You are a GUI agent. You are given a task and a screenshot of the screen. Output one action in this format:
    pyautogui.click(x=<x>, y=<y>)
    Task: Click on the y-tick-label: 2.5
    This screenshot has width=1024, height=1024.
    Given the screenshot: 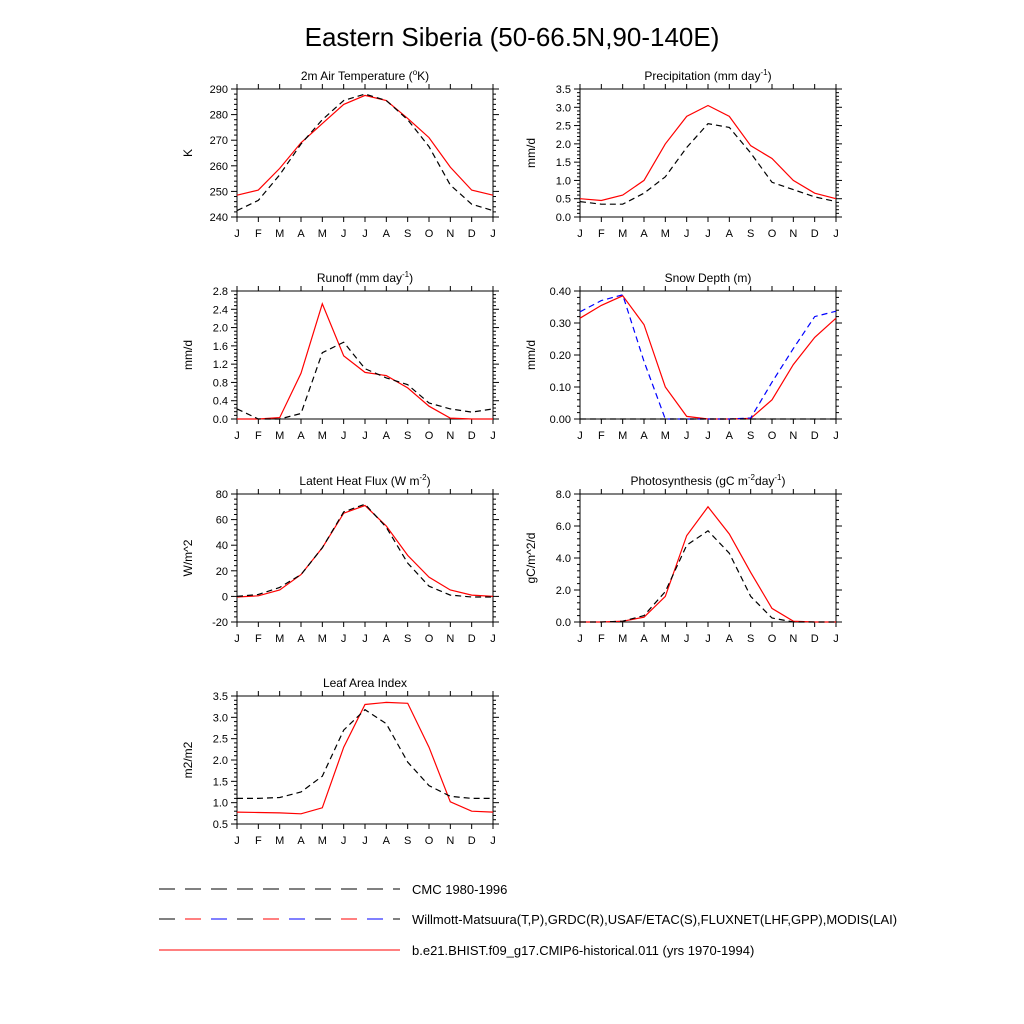 What is the action you would take?
    pyautogui.click(x=220, y=740)
    